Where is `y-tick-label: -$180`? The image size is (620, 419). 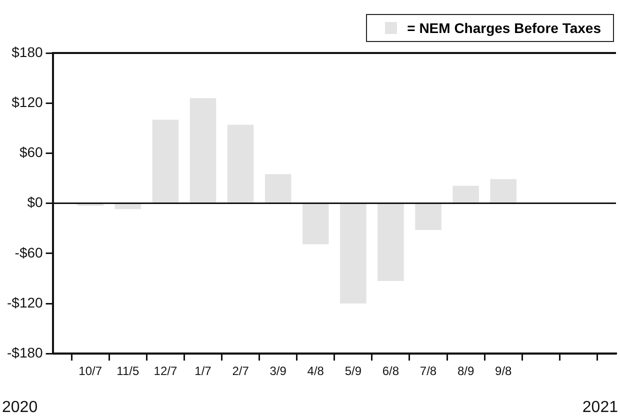
y-tick-label: -$180 is located at coordinates (25, 352).